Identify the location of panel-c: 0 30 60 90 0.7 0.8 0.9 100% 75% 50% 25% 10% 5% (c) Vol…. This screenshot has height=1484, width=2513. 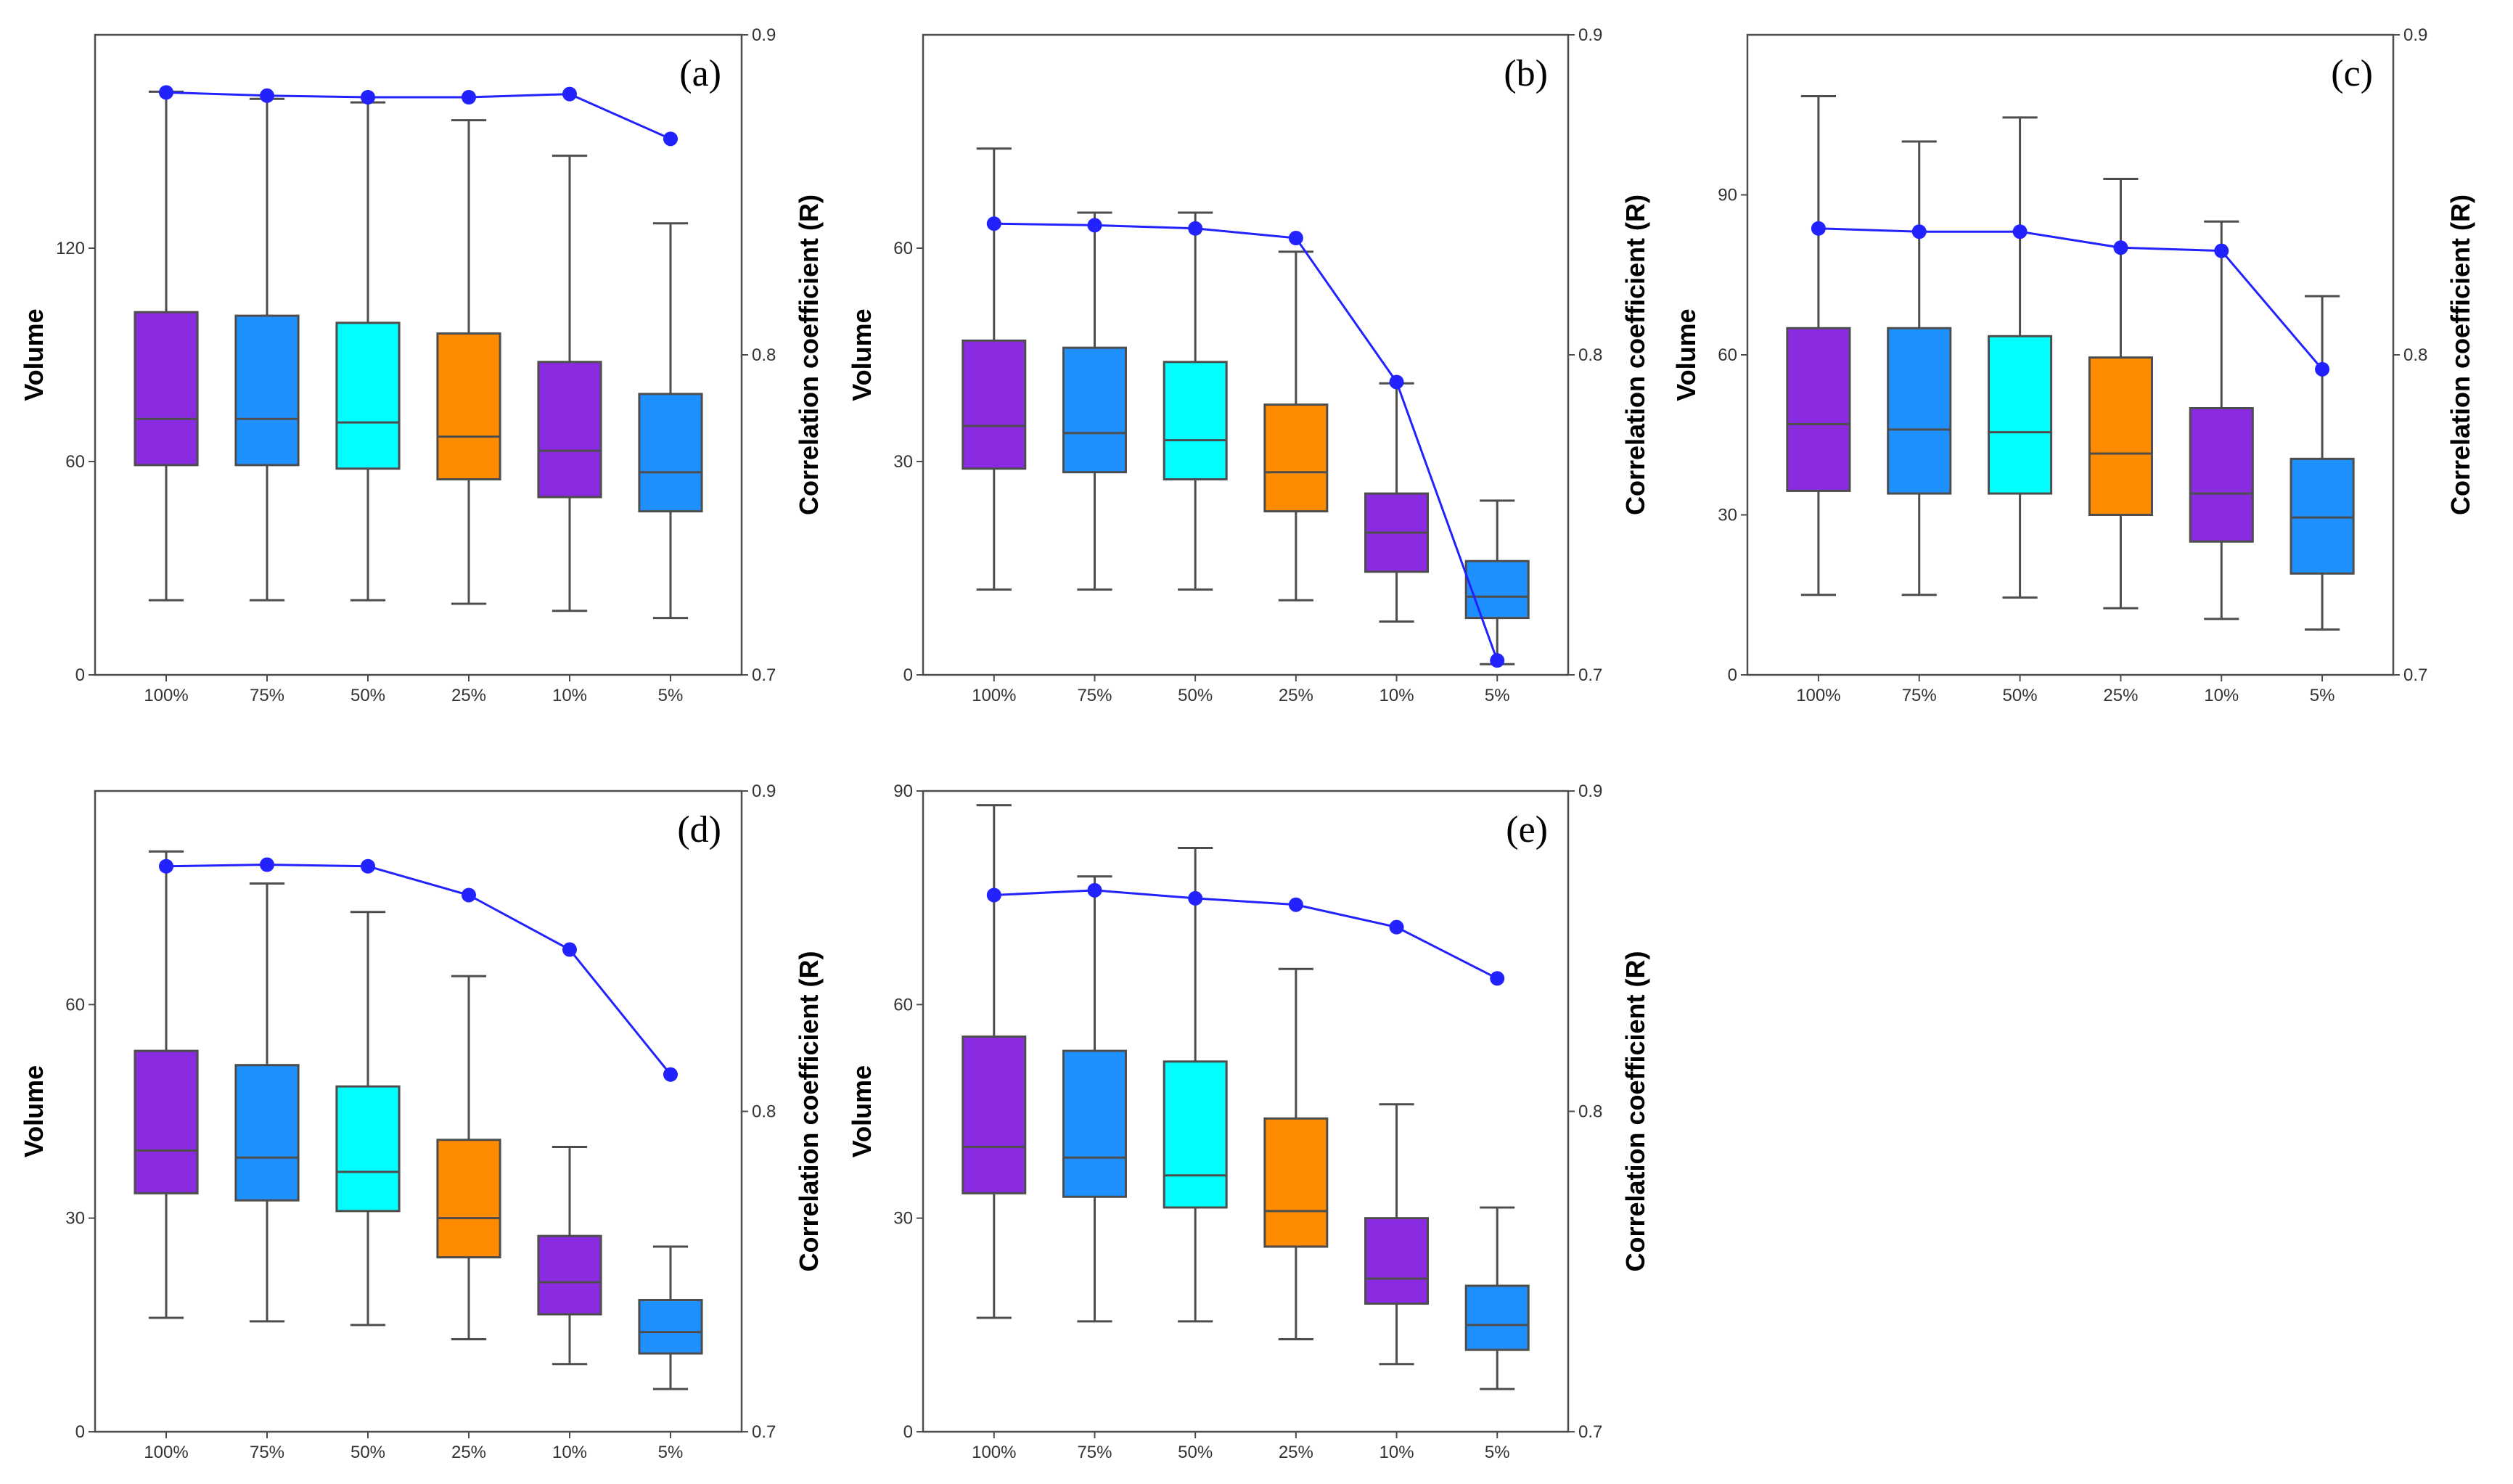
(2073, 365).